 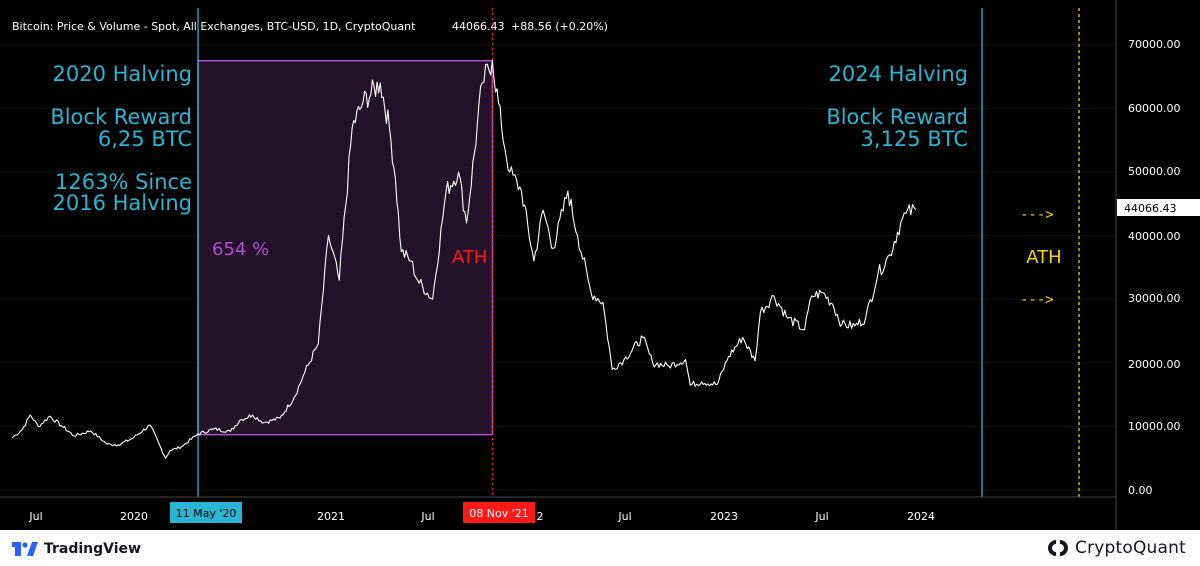 What do you see at coordinates (1037, 215) in the screenshot?
I see `future-arrow-top: --->` at bounding box center [1037, 215].